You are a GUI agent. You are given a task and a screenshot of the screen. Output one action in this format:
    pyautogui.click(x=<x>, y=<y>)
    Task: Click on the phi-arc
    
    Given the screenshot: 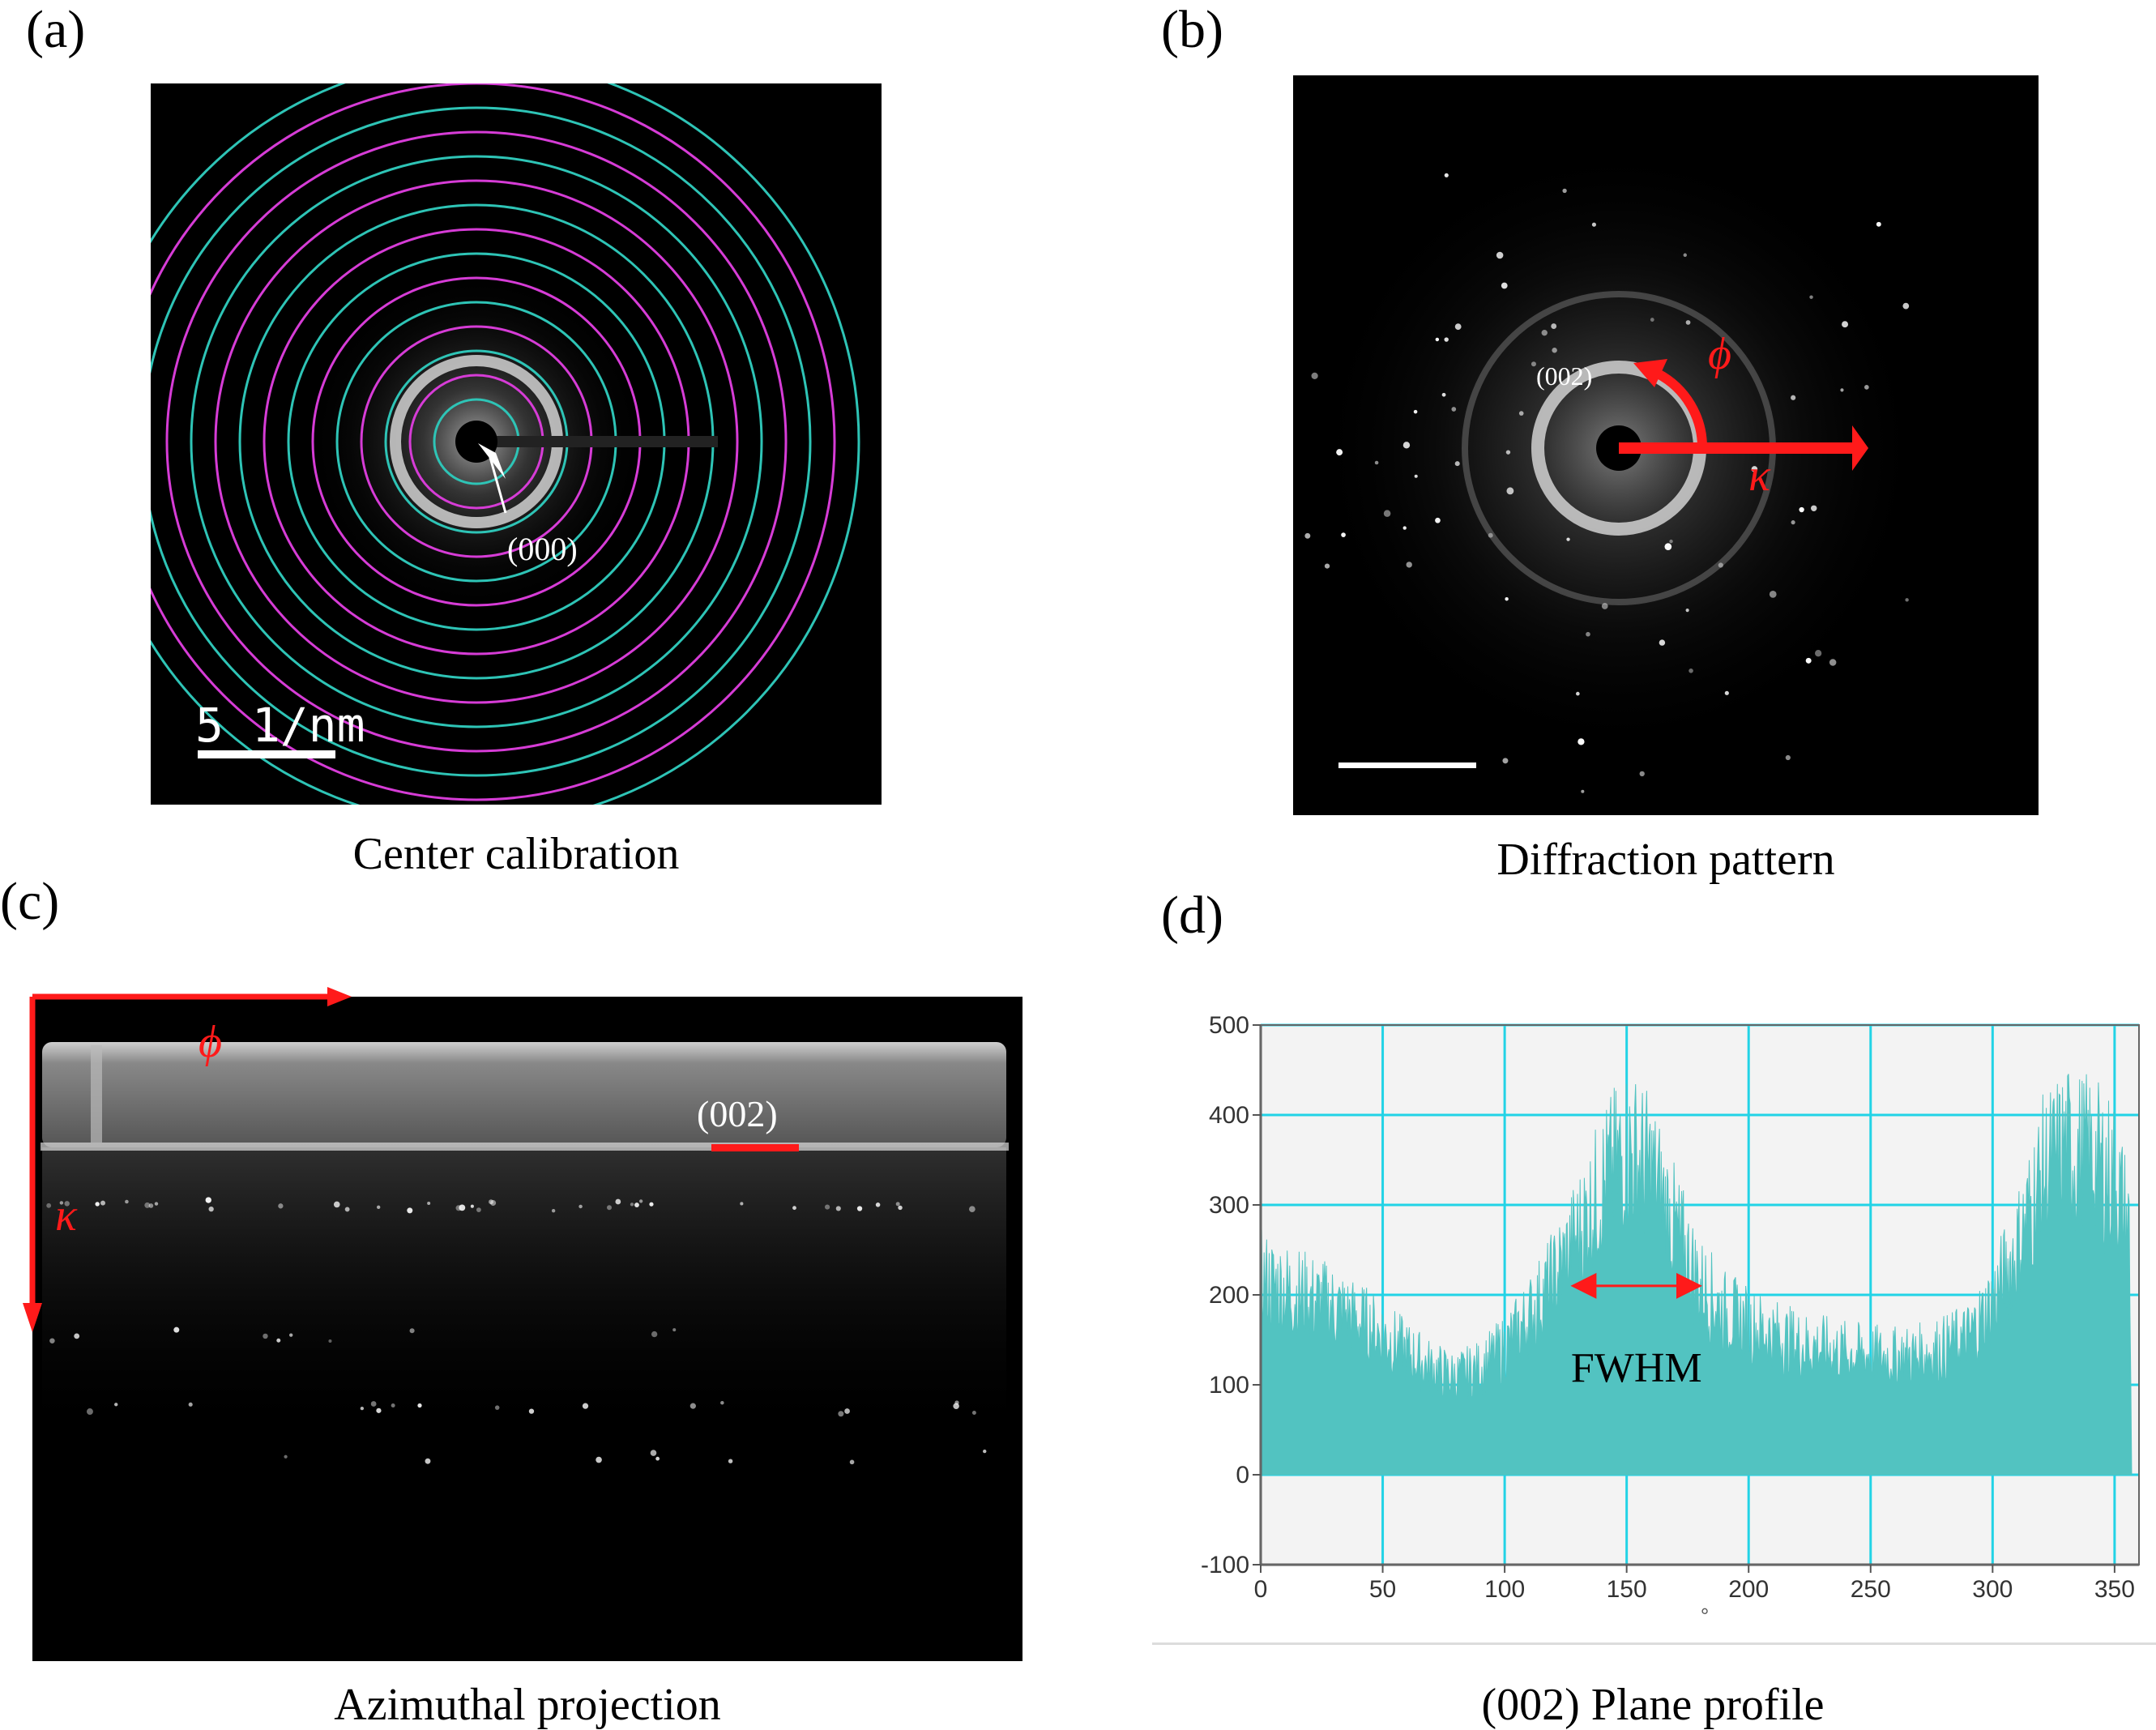 What is the action you would take?
    pyautogui.click(x=1681, y=409)
    